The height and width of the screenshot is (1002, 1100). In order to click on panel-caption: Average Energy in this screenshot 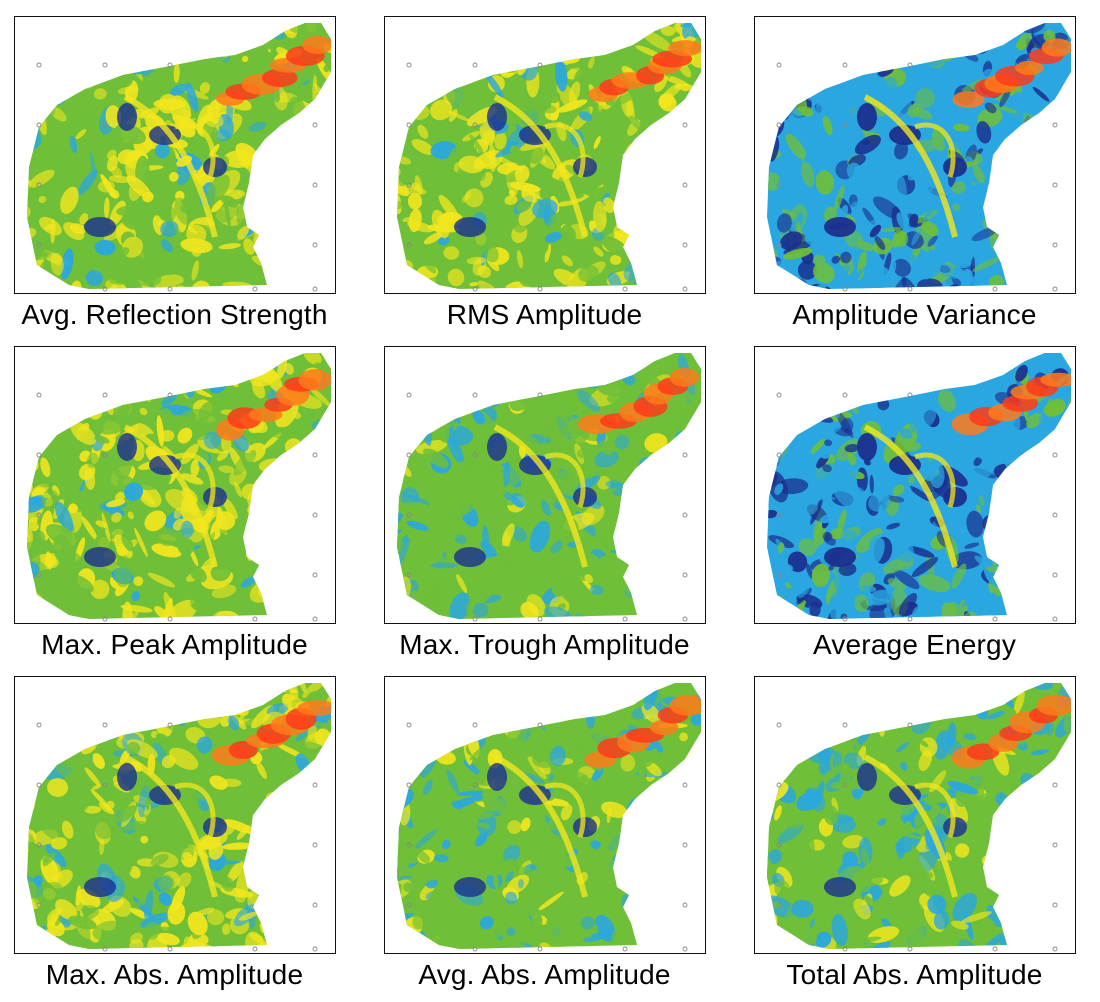, I will do `click(914, 644)`.